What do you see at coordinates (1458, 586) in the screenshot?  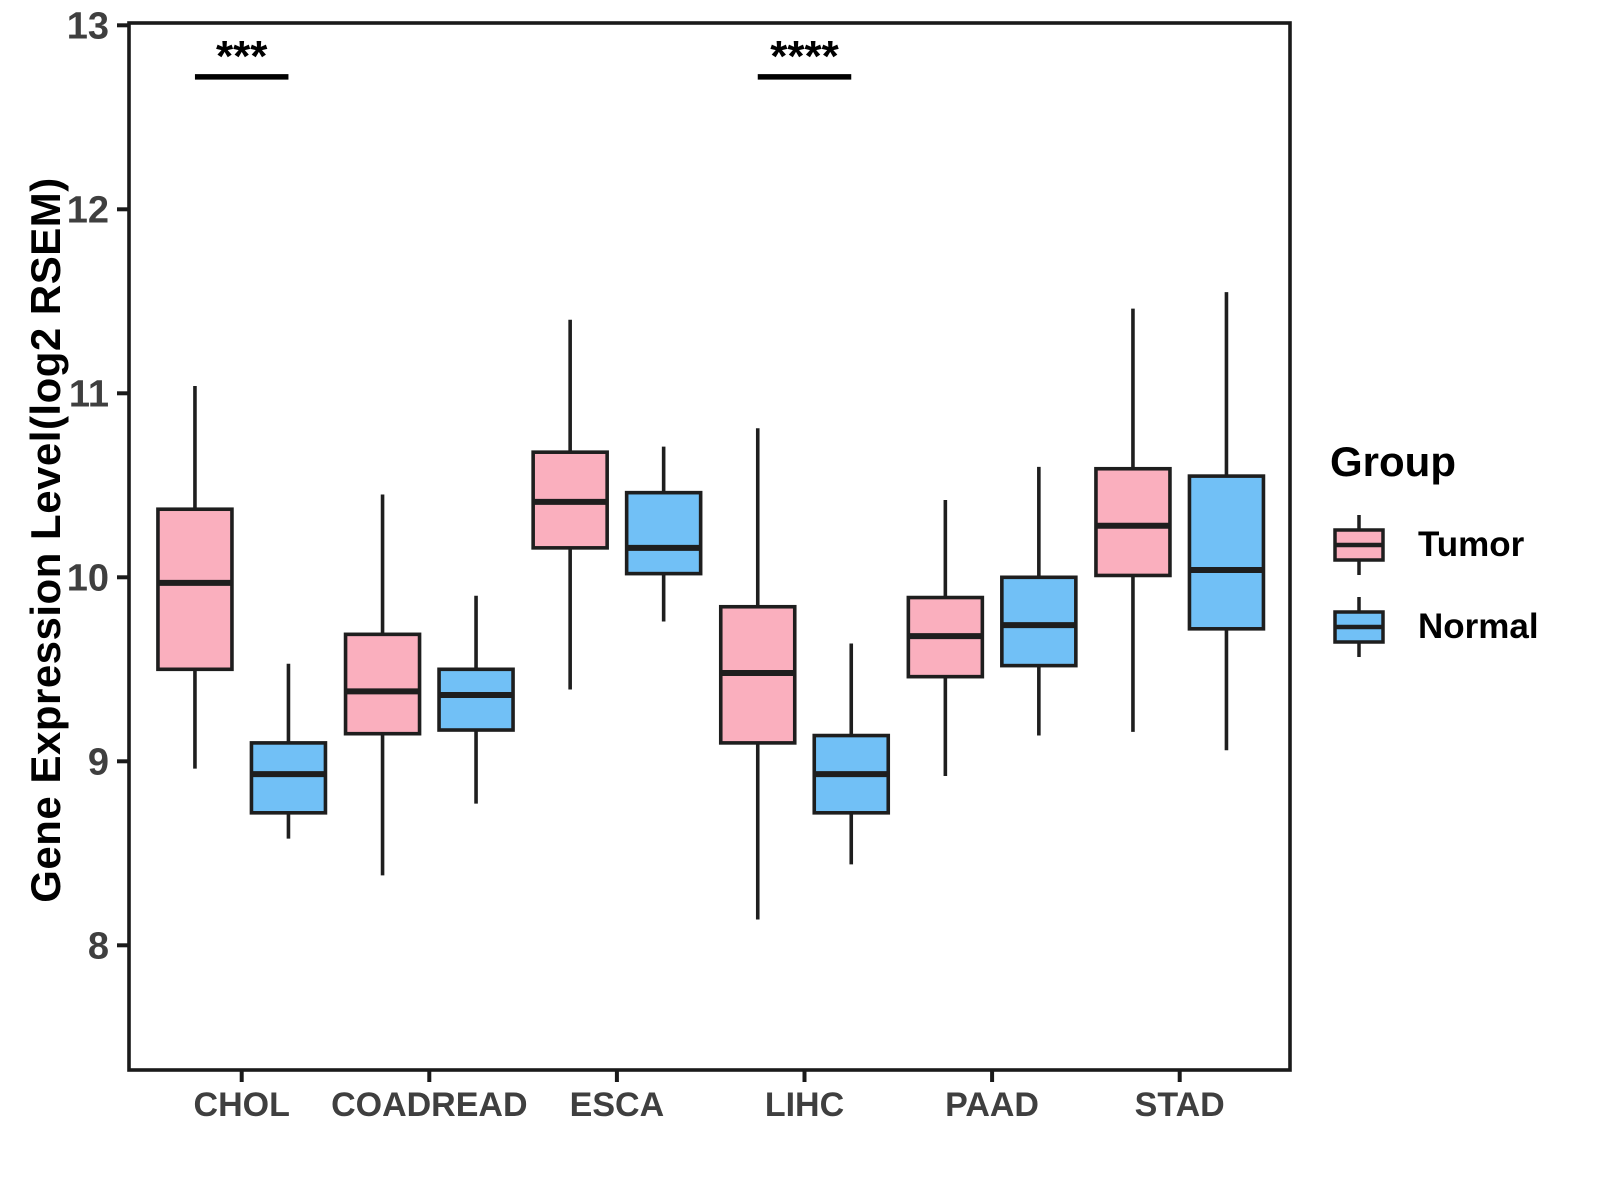 I see `legend-items: Tumor Normal` at bounding box center [1458, 586].